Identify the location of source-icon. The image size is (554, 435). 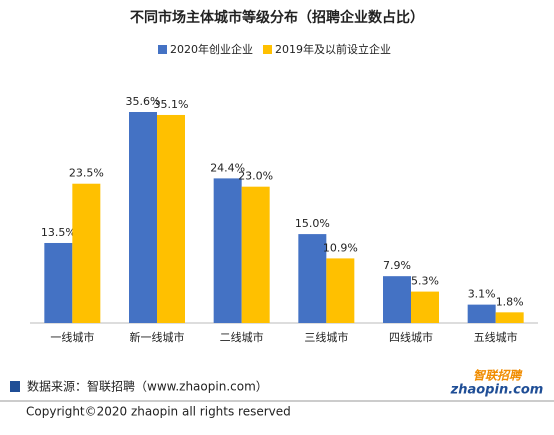
(15, 386).